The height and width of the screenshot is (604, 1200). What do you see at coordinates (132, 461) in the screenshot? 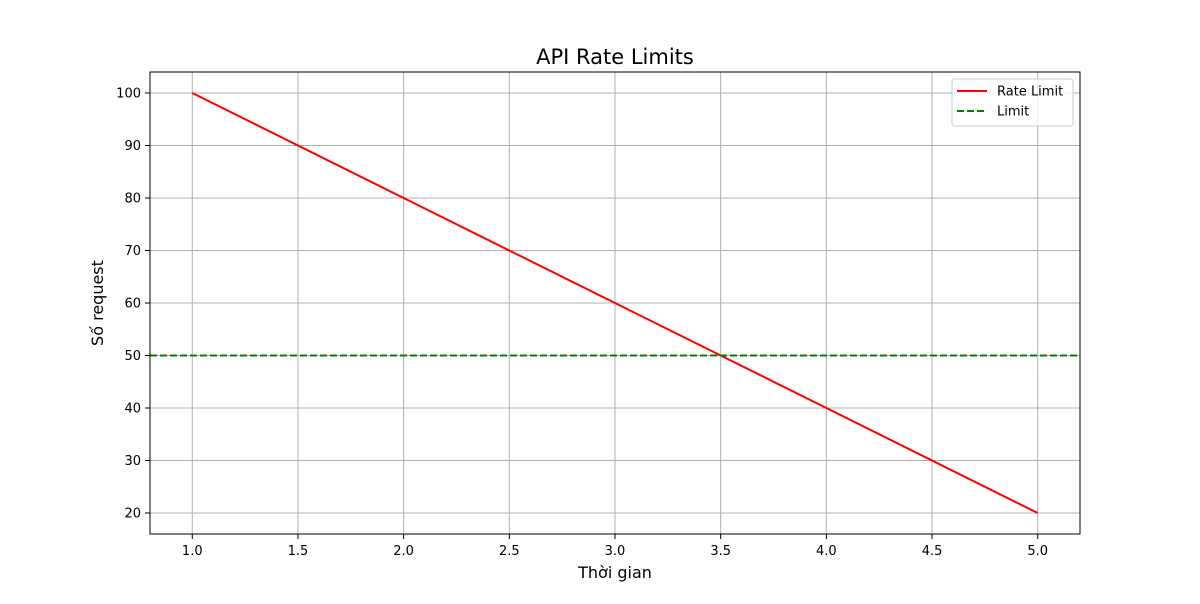
I see `y-tick-label: 30` at bounding box center [132, 461].